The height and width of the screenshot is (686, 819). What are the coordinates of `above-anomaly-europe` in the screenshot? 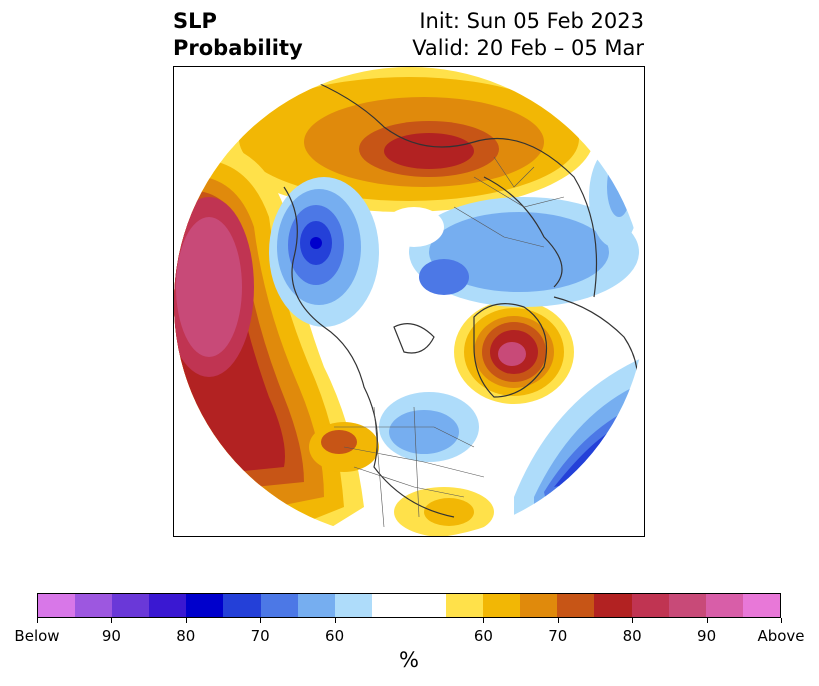 It's located at (404, 139).